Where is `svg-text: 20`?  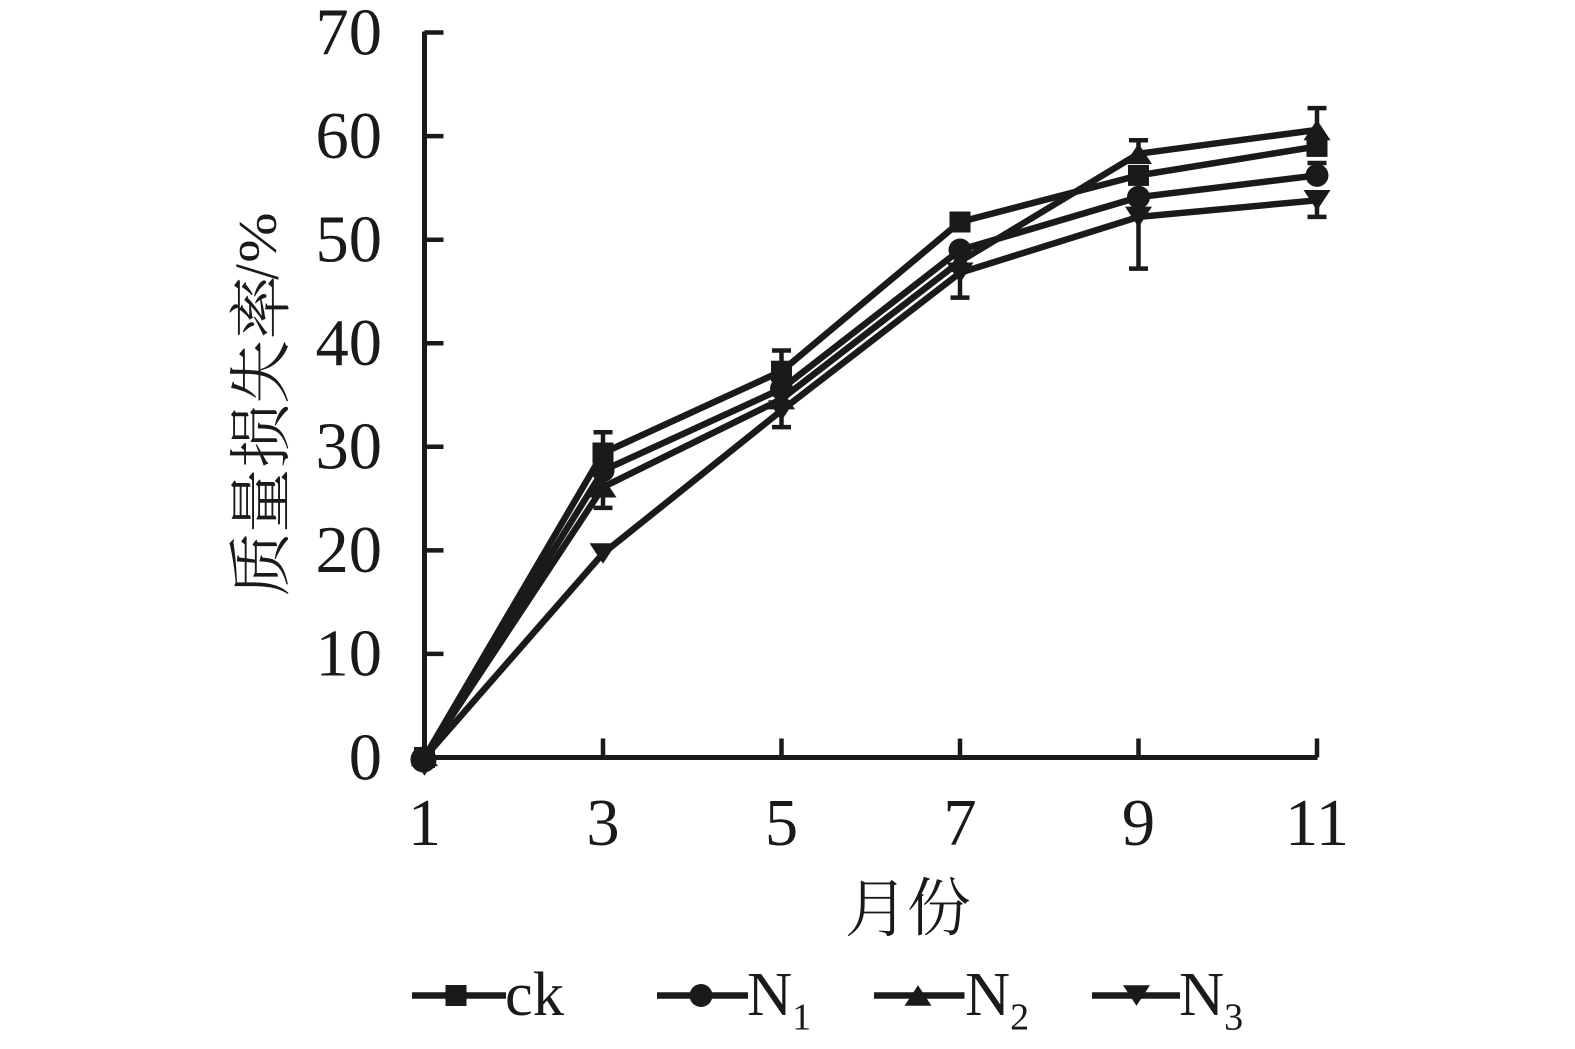 svg-text: 20 is located at coordinates (349, 550).